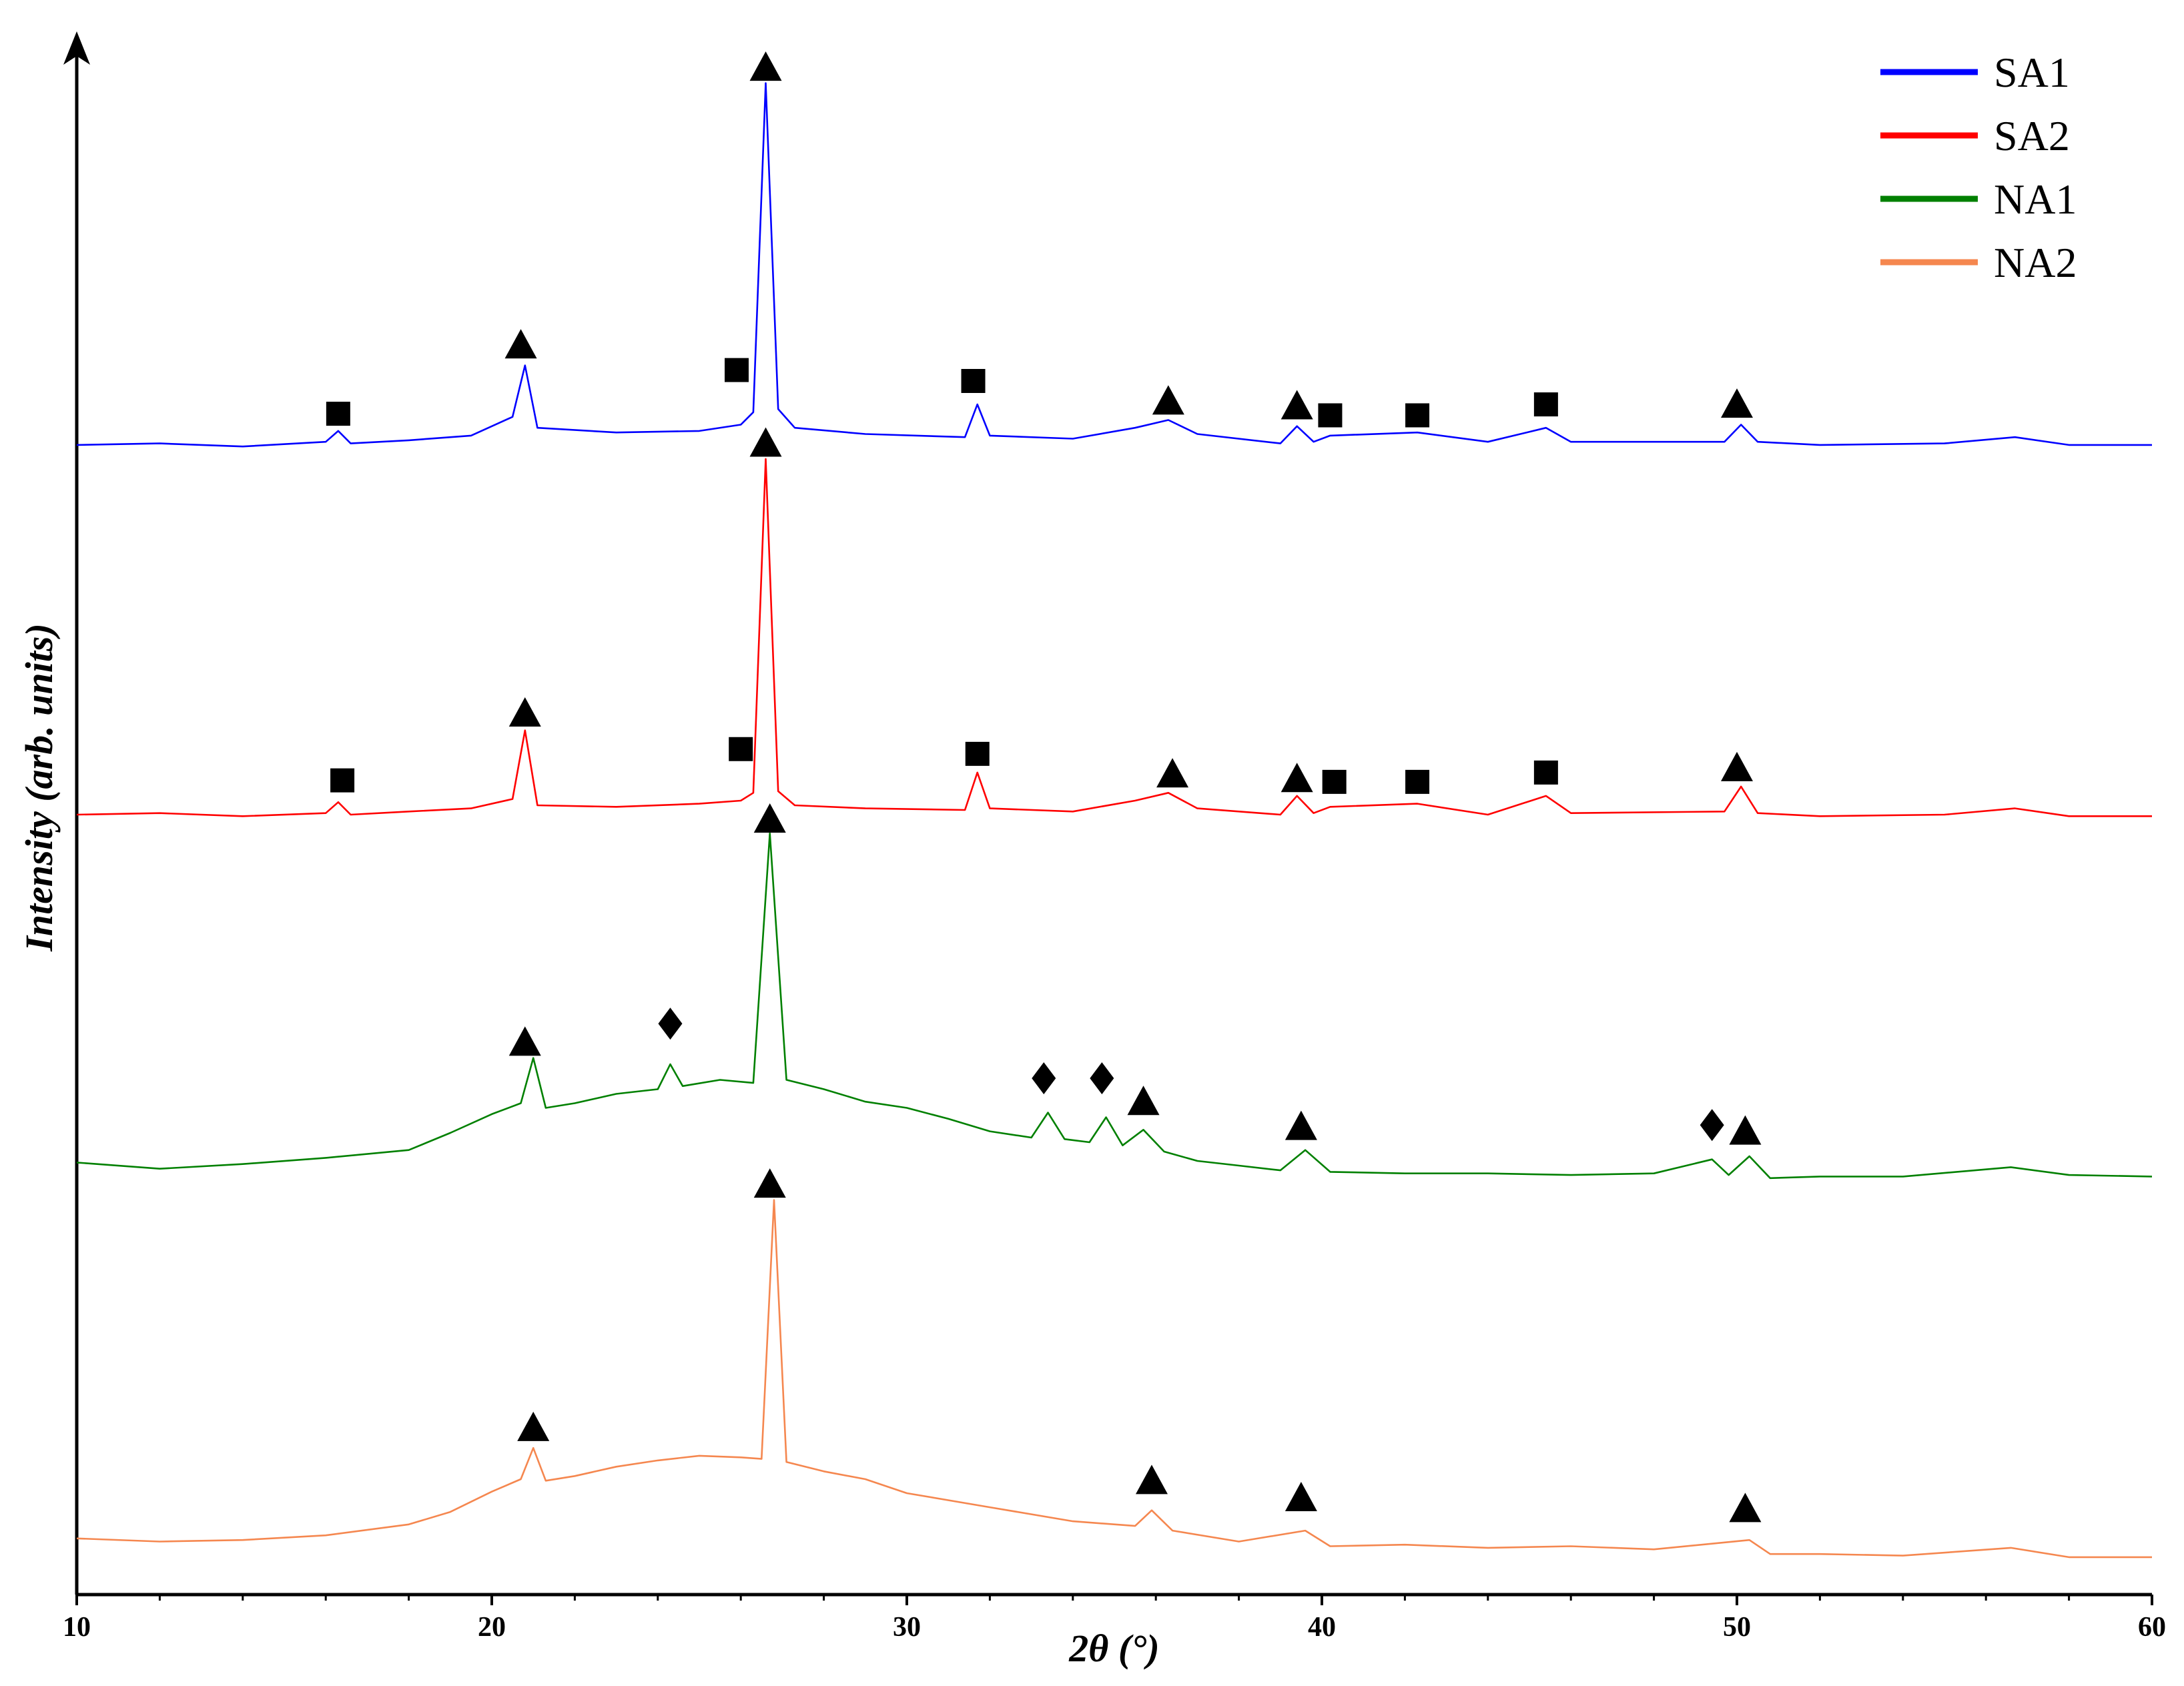 This screenshot has height=1686, width=2184. What do you see at coordinates (492, 1627) in the screenshot?
I see `x-tick-label: 20` at bounding box center [492, 1627].